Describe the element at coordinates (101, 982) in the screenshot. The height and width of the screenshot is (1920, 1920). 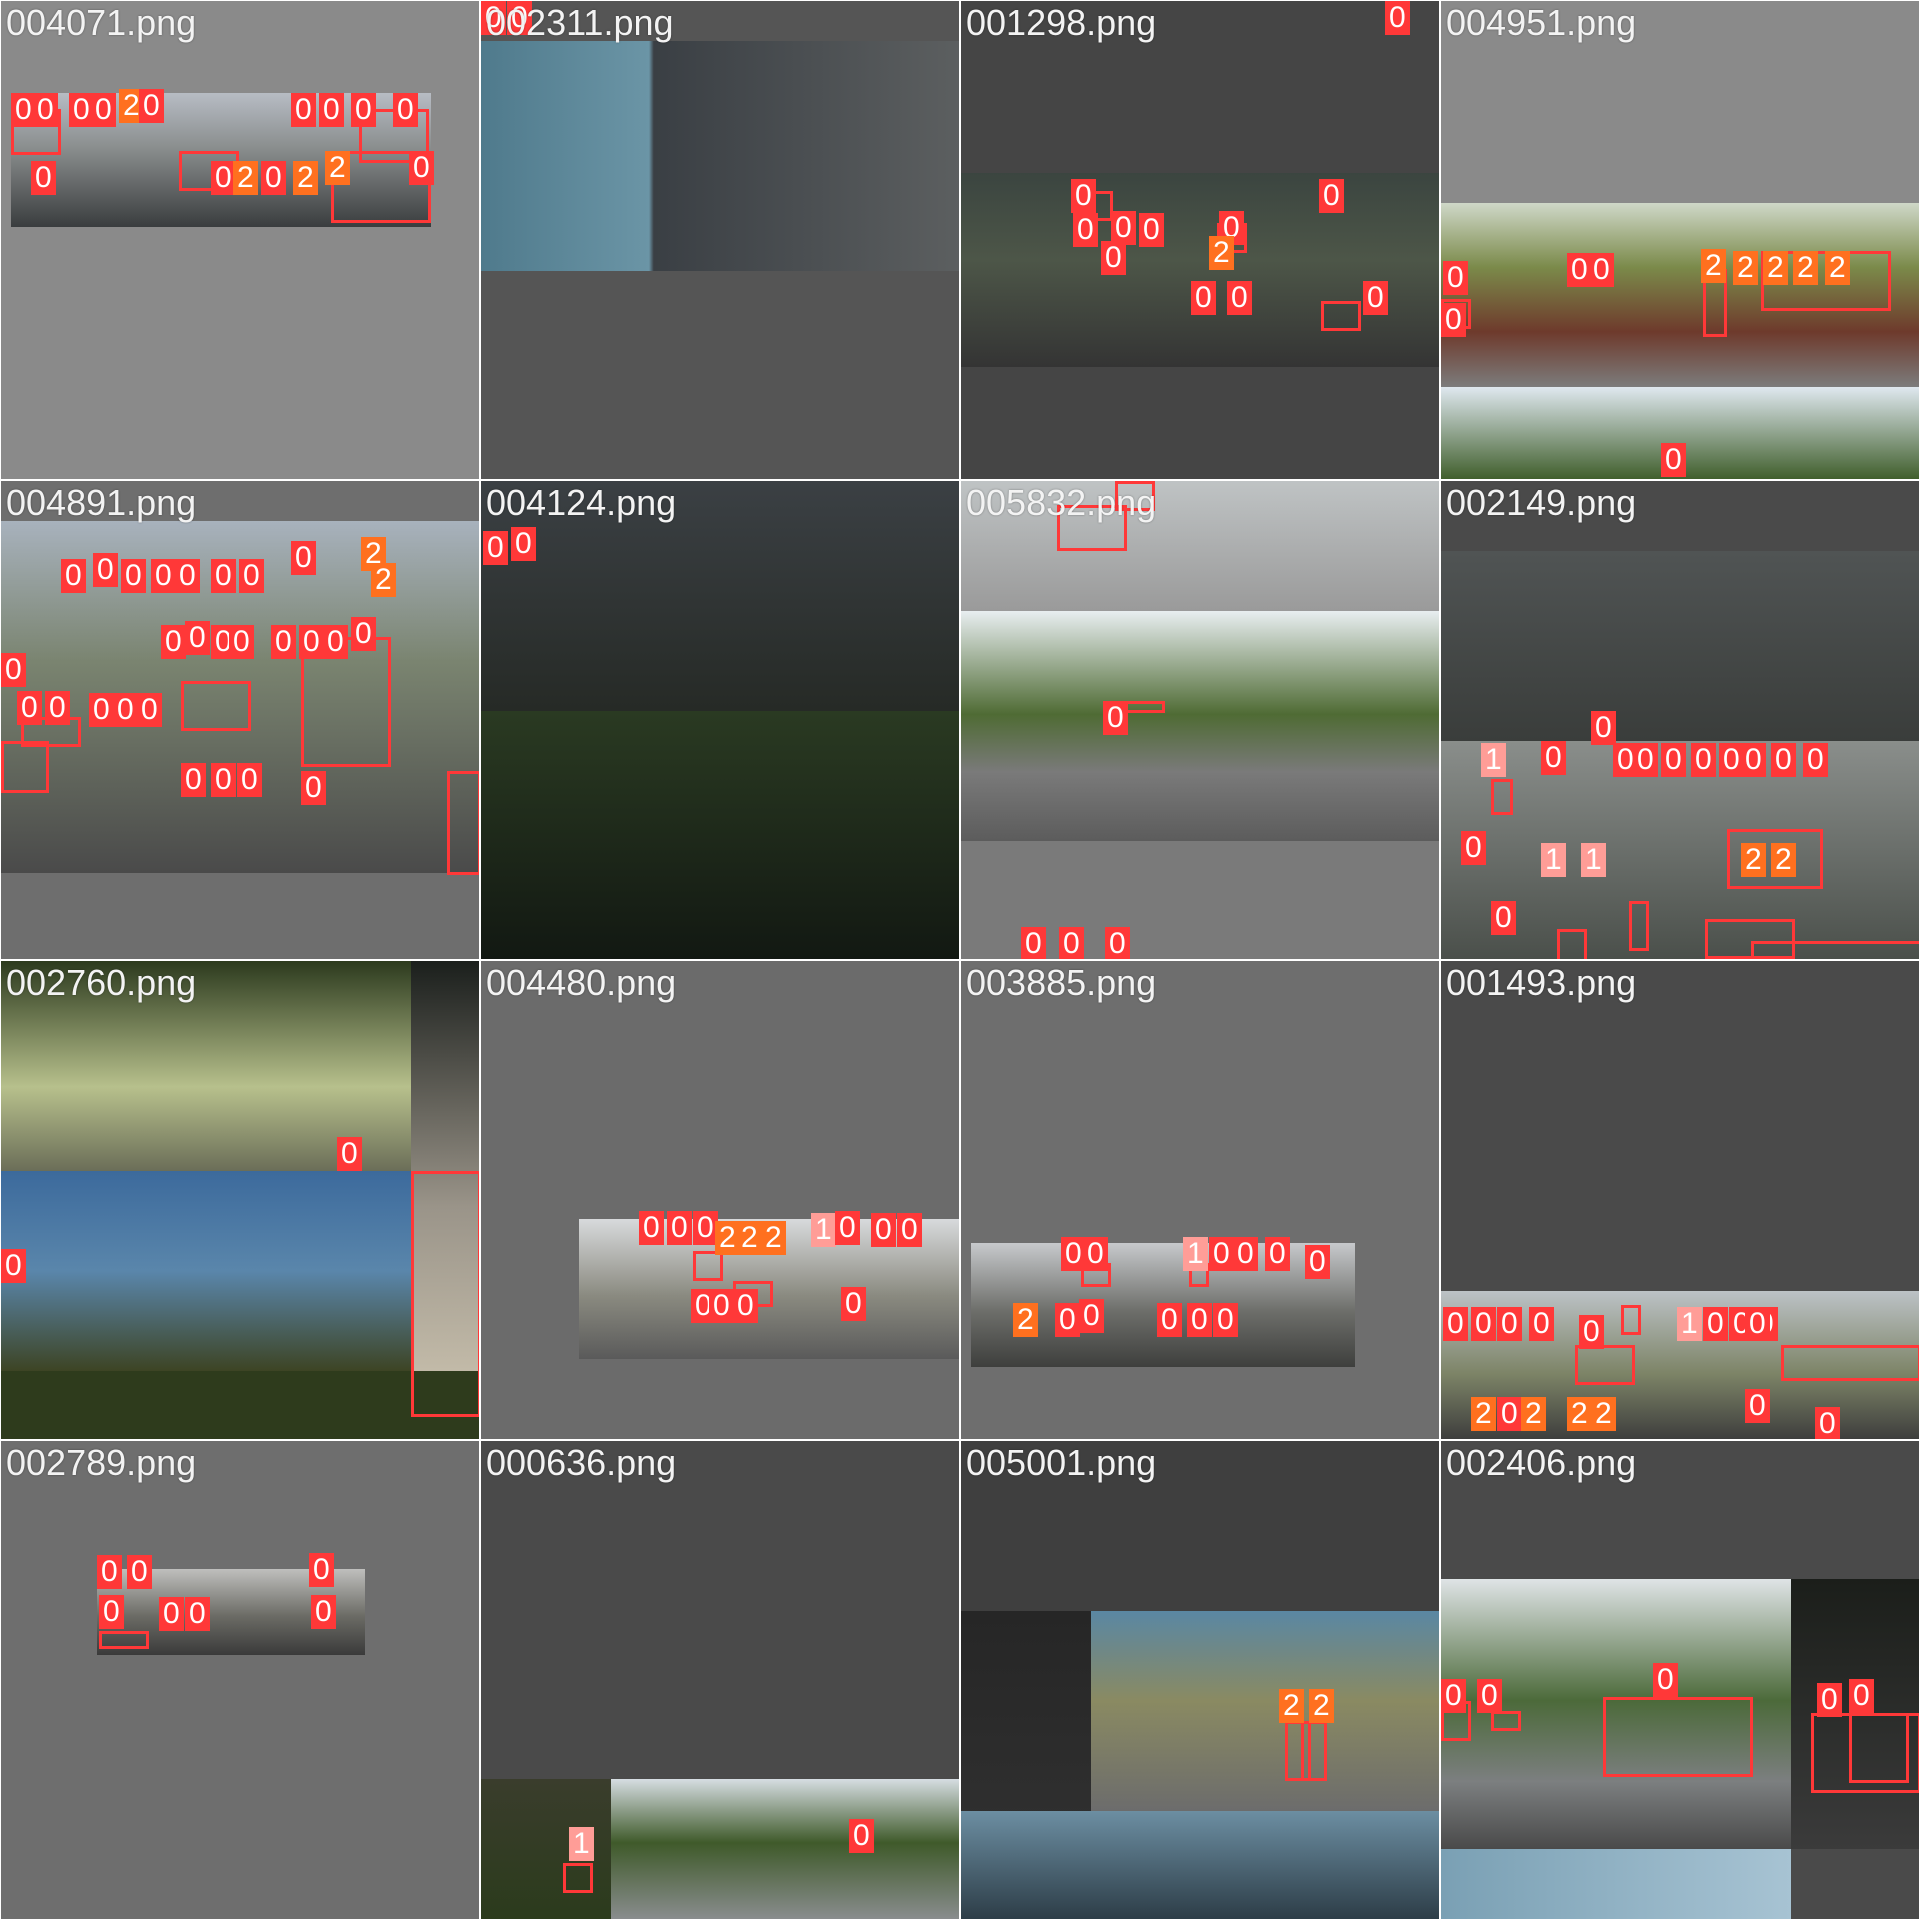
I see `tile-filename: 002760.png` at that location.